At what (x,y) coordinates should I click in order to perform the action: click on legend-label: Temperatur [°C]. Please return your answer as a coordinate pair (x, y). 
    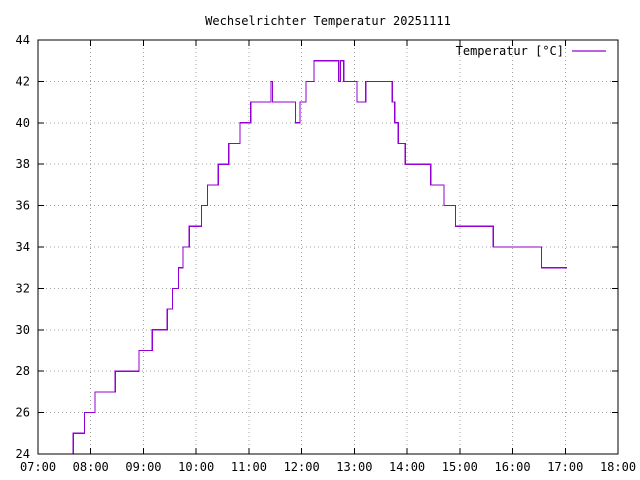
    Looking at the image, I should click on (510, 51).